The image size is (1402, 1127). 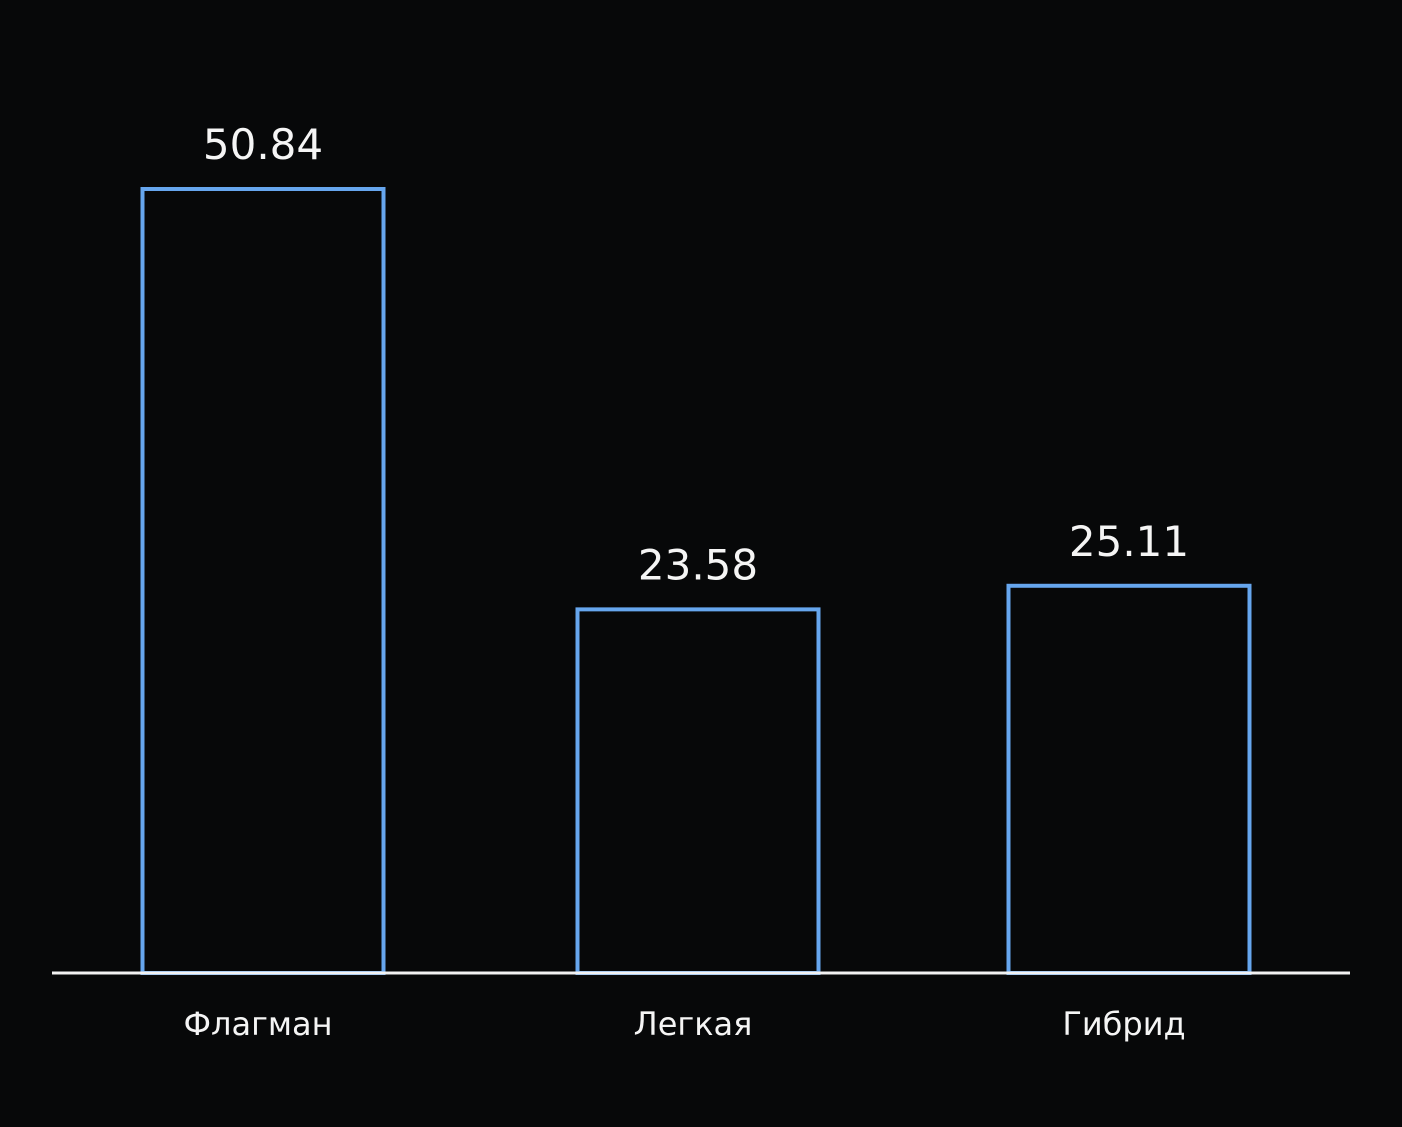 I want to click on value-label-1: 23.58, so click(x=698, y=564).